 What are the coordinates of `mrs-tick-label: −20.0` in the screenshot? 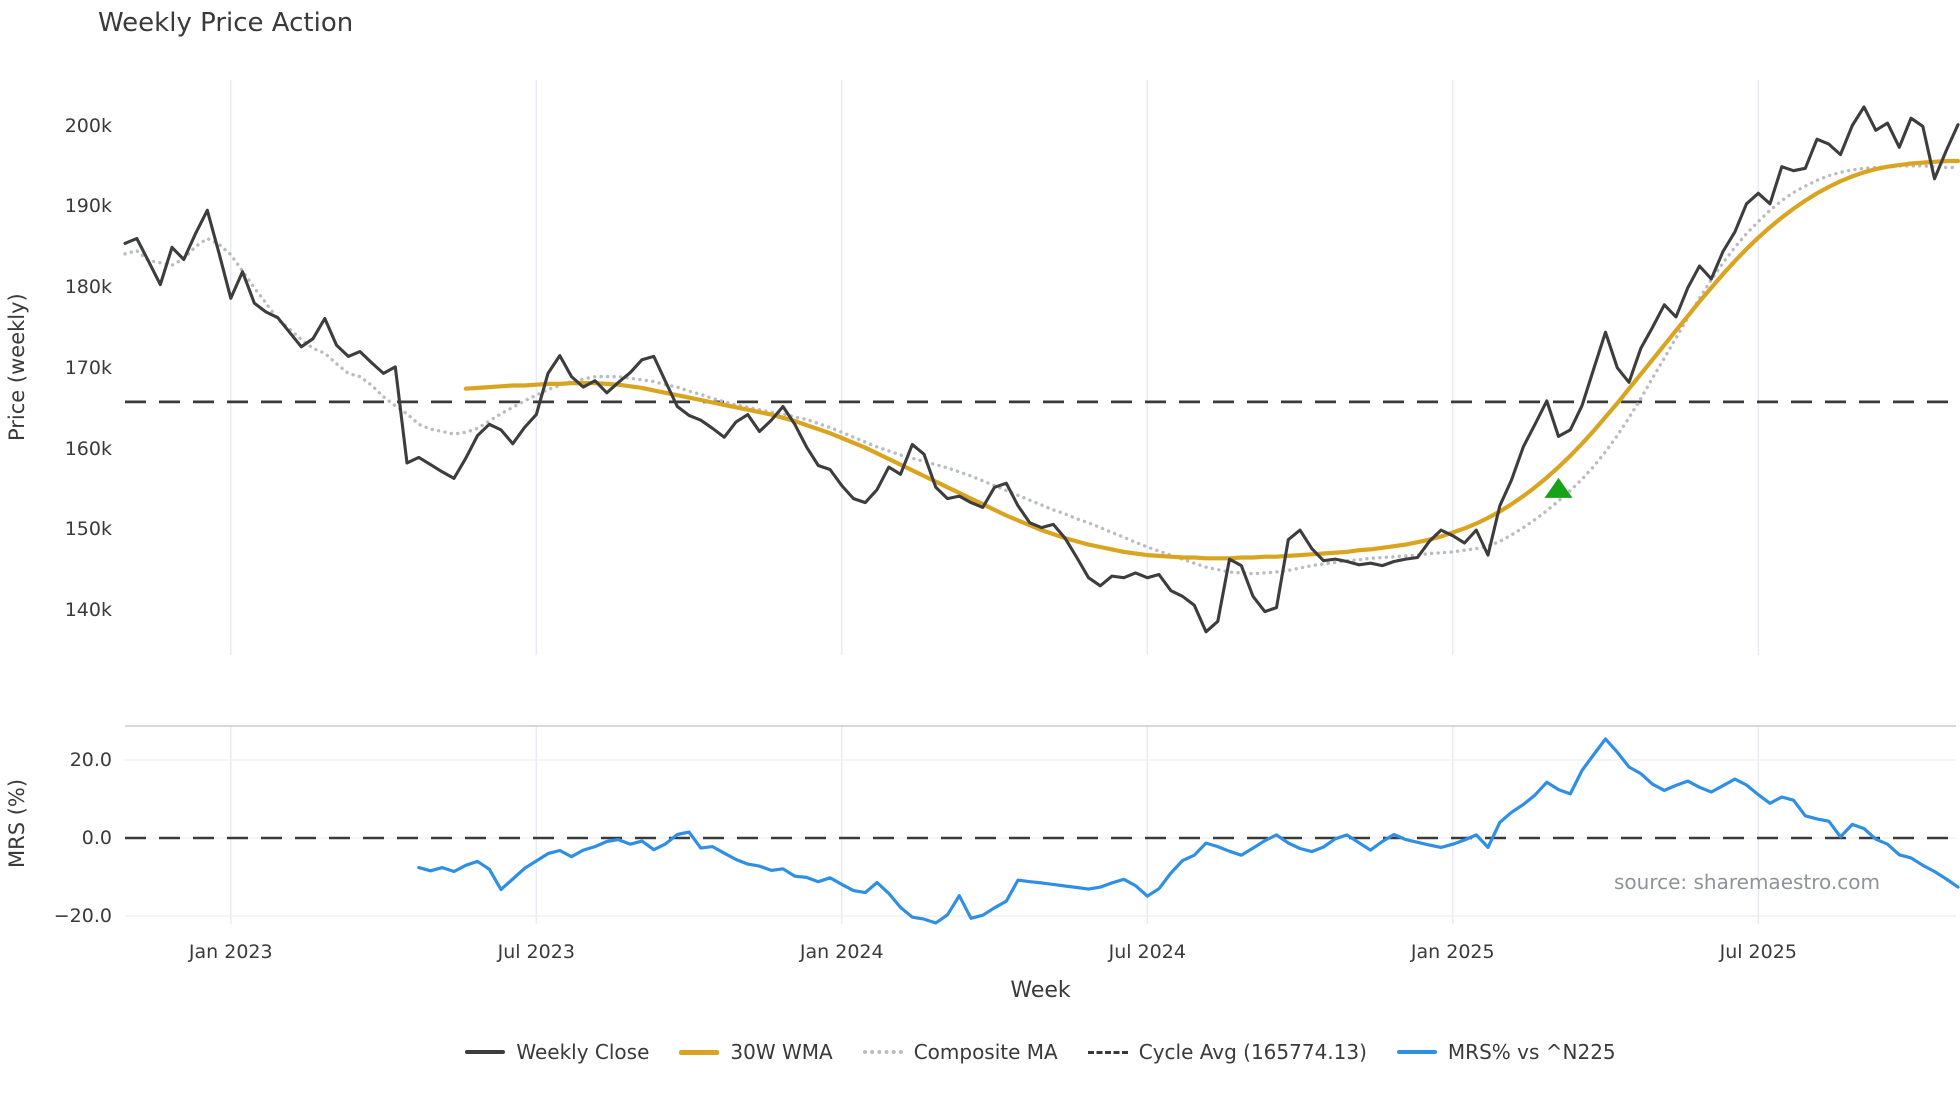 It's located at (82, 916).